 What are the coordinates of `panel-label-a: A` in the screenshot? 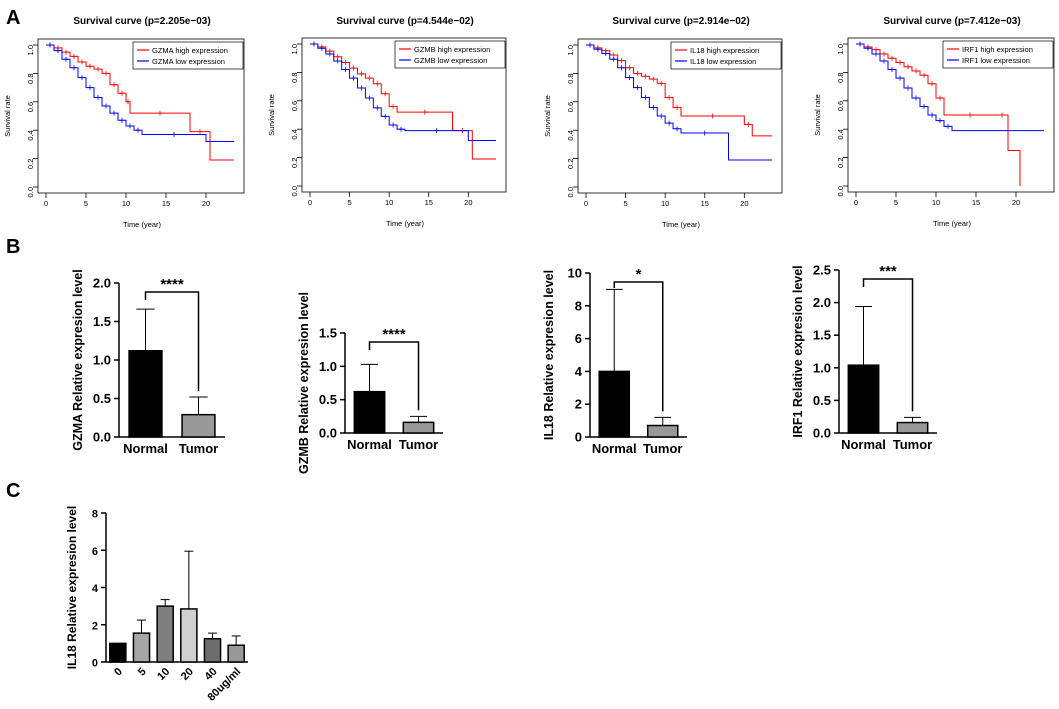 It's located at (13, 18).